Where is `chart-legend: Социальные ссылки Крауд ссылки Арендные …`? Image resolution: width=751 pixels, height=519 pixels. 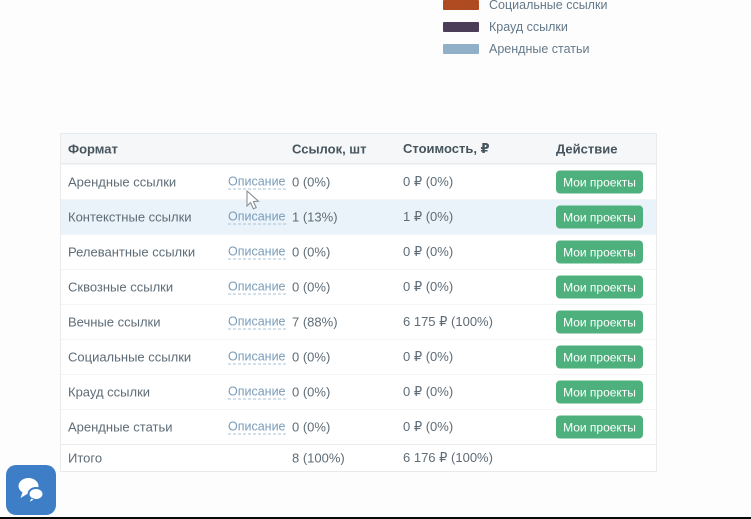
chart-legend: Социальные ссылки Крауд ссылки Арендные … is located at coordinates (525, 32).